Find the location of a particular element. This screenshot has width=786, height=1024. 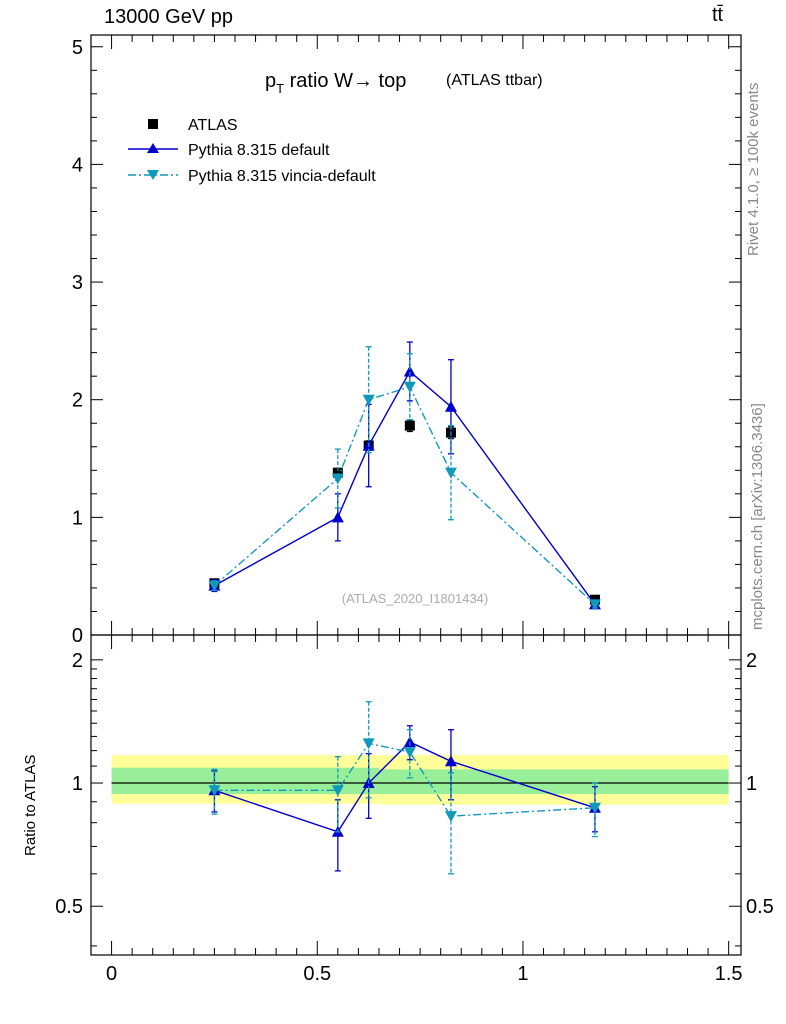

main-ytick-label: 4 is located at coordinates (77, 165).